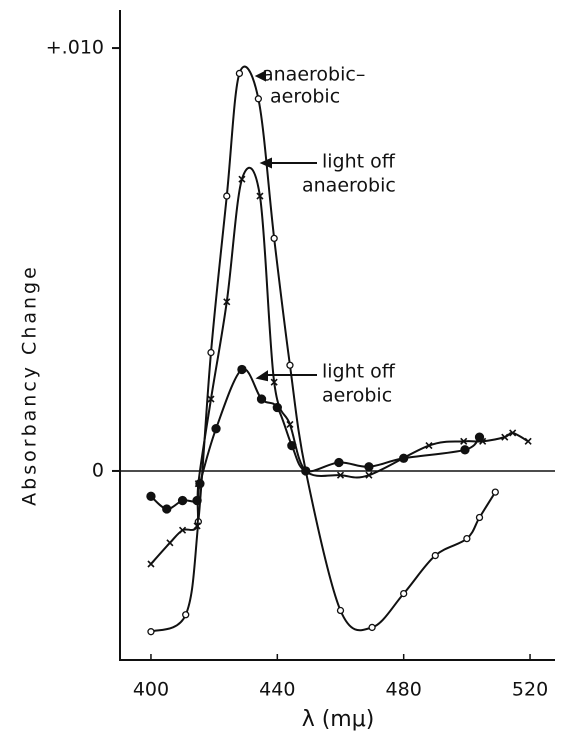 The width and height of the screenshot is (561, 745). Describe the element at coordinates (285, 226) in the screenshot. I see `annotation-arrow` at that location.